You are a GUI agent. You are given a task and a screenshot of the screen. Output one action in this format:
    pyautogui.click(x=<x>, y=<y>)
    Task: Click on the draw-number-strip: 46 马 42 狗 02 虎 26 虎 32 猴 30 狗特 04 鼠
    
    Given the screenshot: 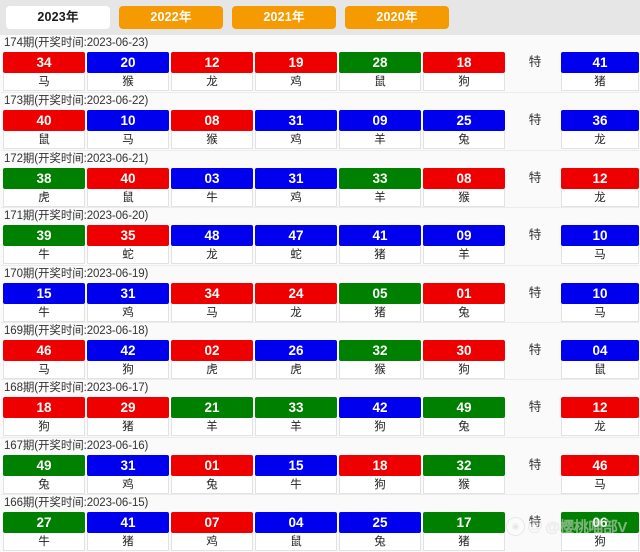 What is the action you would take?
    pyautogui.click(x=320, y=359)
    